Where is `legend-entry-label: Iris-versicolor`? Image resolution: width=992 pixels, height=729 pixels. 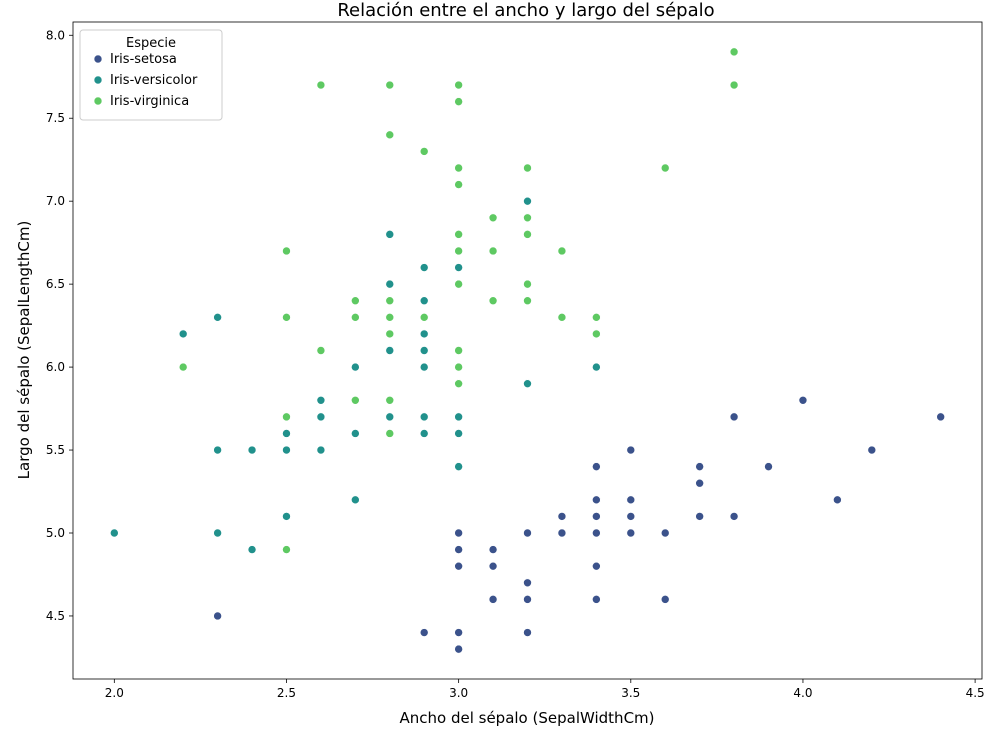 legend-entry-label: Iris-versicolor is located at coordinates (154, 80).